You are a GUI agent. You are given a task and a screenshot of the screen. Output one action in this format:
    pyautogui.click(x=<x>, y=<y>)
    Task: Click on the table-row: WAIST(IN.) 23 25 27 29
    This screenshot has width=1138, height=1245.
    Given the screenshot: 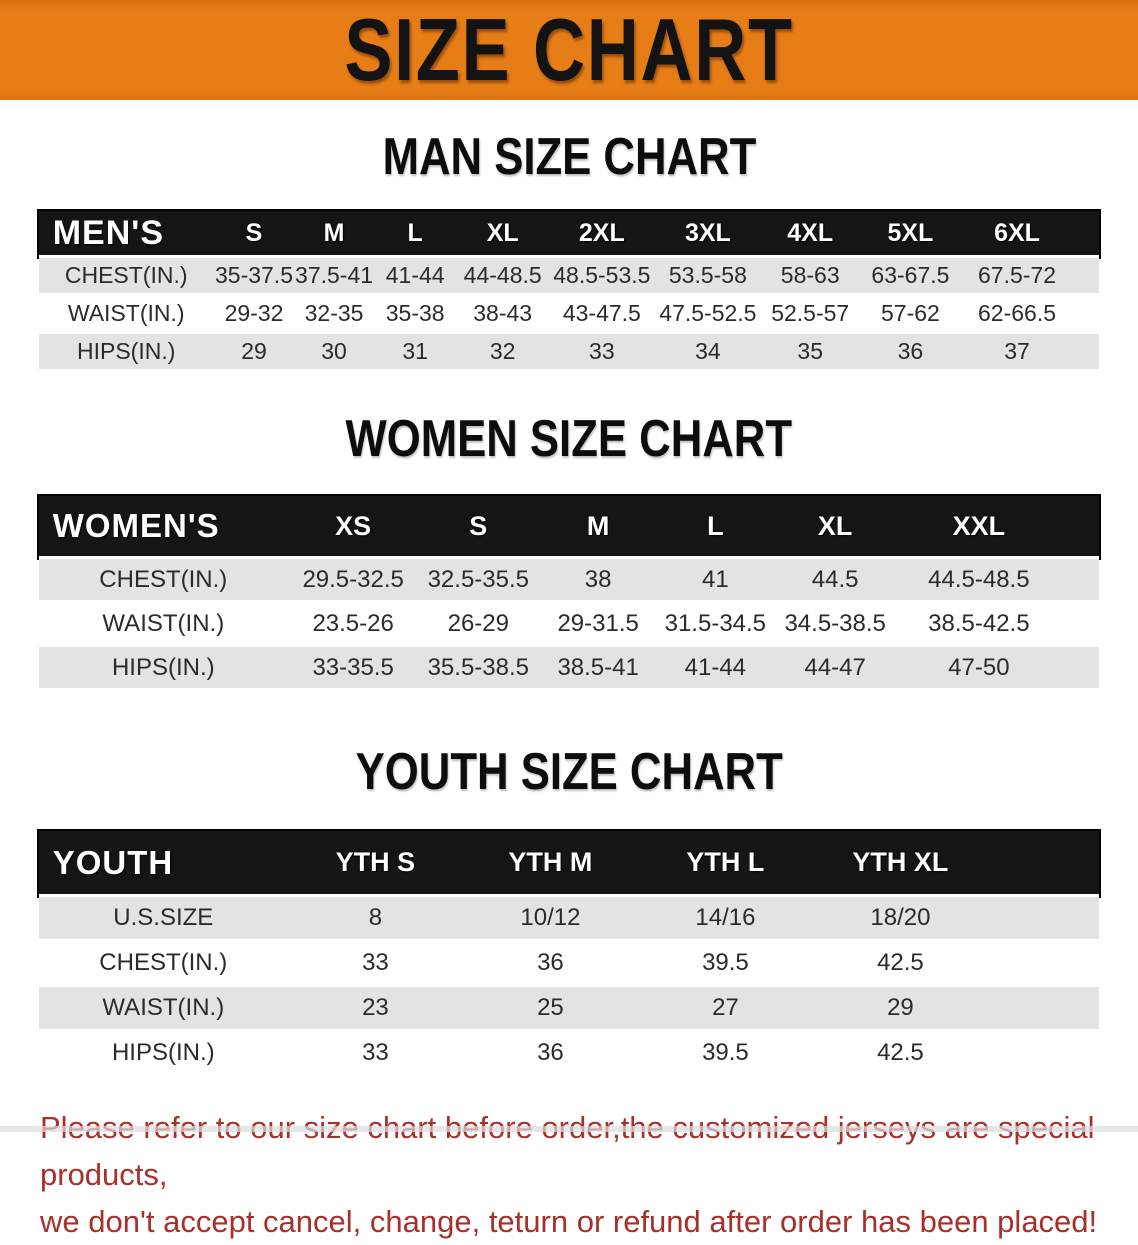 What is the action you would take?
    pyautogui.click(x=569, y=1008)
    